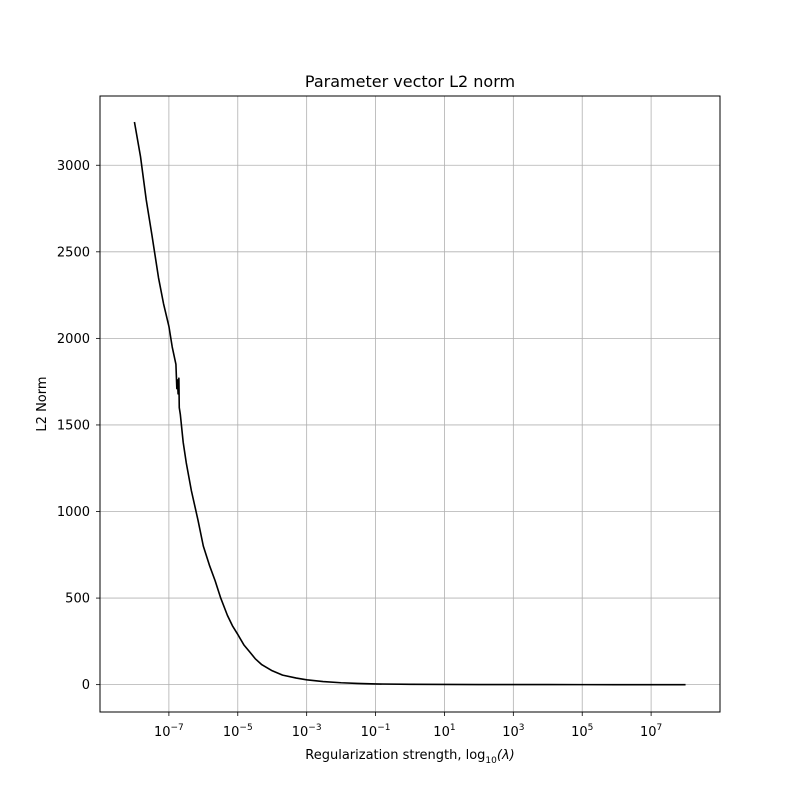 The image size is (800, 800). Describe the element at coordinates (73, 425) in the screenshot. I see `y-tick-label: 1500` at that location.